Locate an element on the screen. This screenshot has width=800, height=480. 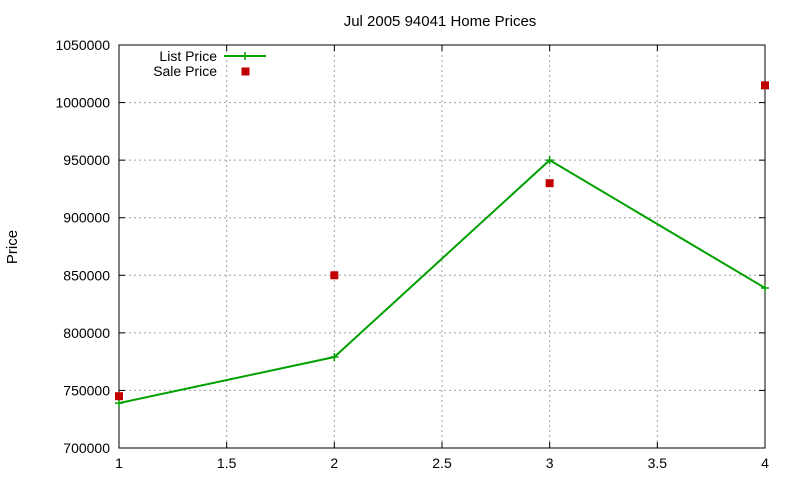
x-tick-label: 4 is located at coordinates (765, 463).